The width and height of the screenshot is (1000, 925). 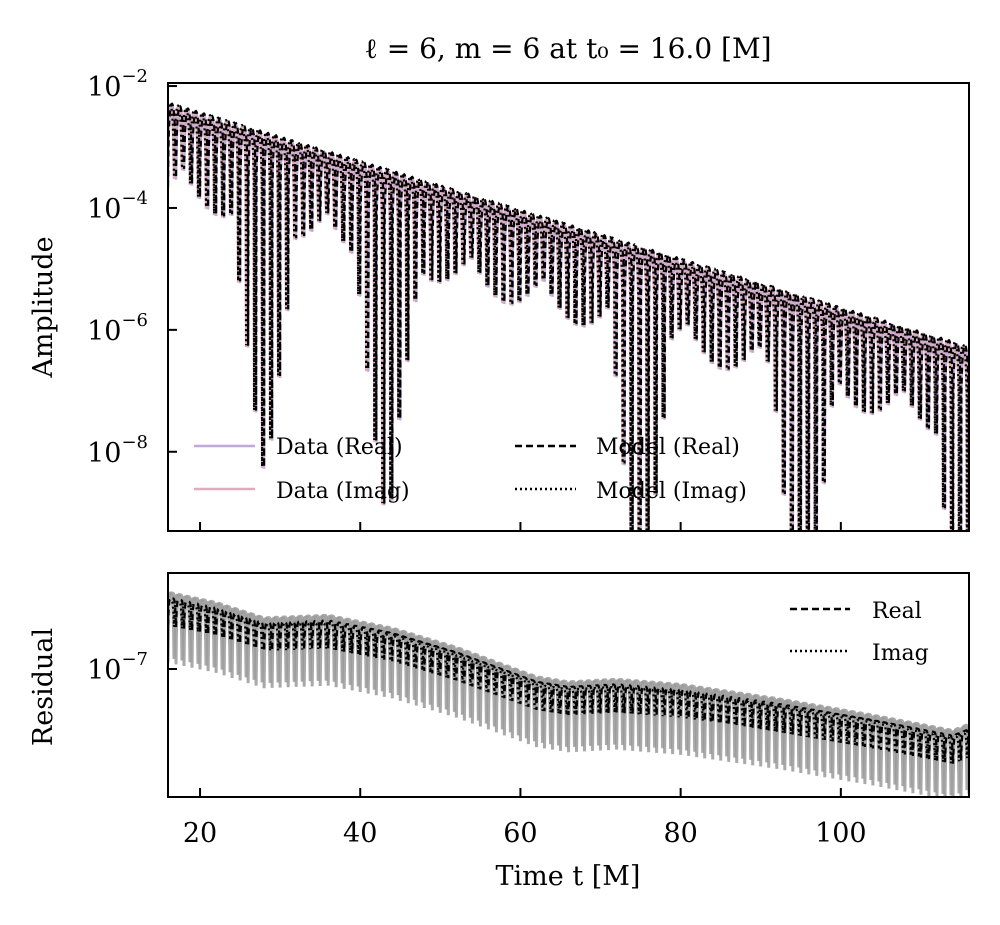 What do you see at coordinates (117, 84) in the screenshot?
I see `top-ytick-label: 10⁻²` at bounding box center [117, 84].